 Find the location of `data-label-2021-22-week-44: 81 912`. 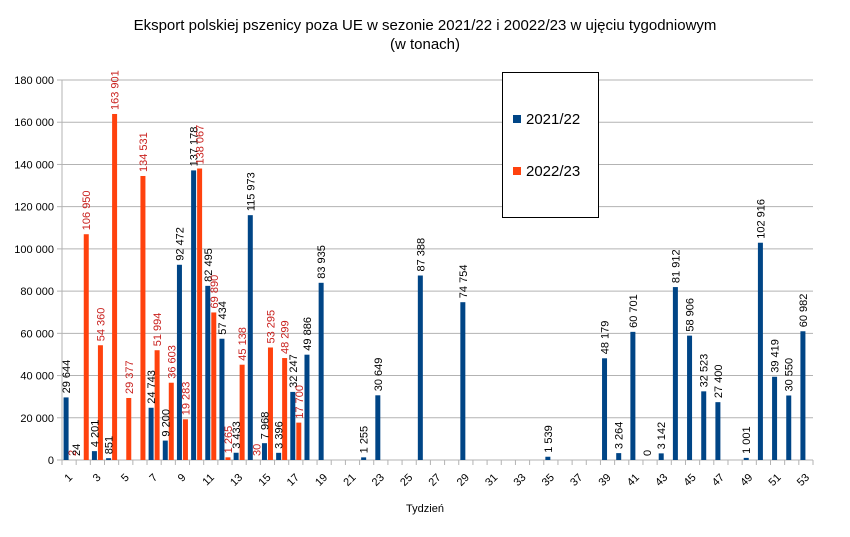

data-label-2021-22-week-44: 81 912 is located at coordinates (676, 266).